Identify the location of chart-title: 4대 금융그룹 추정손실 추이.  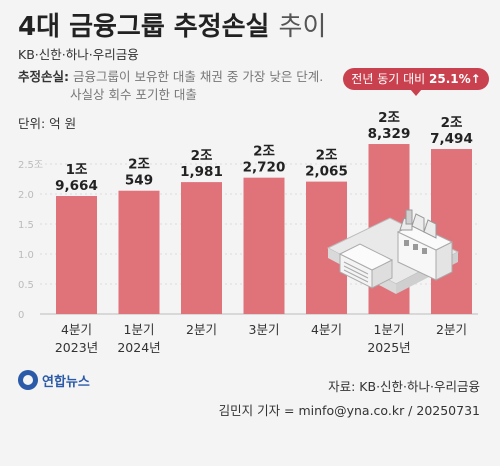
(172, 24).